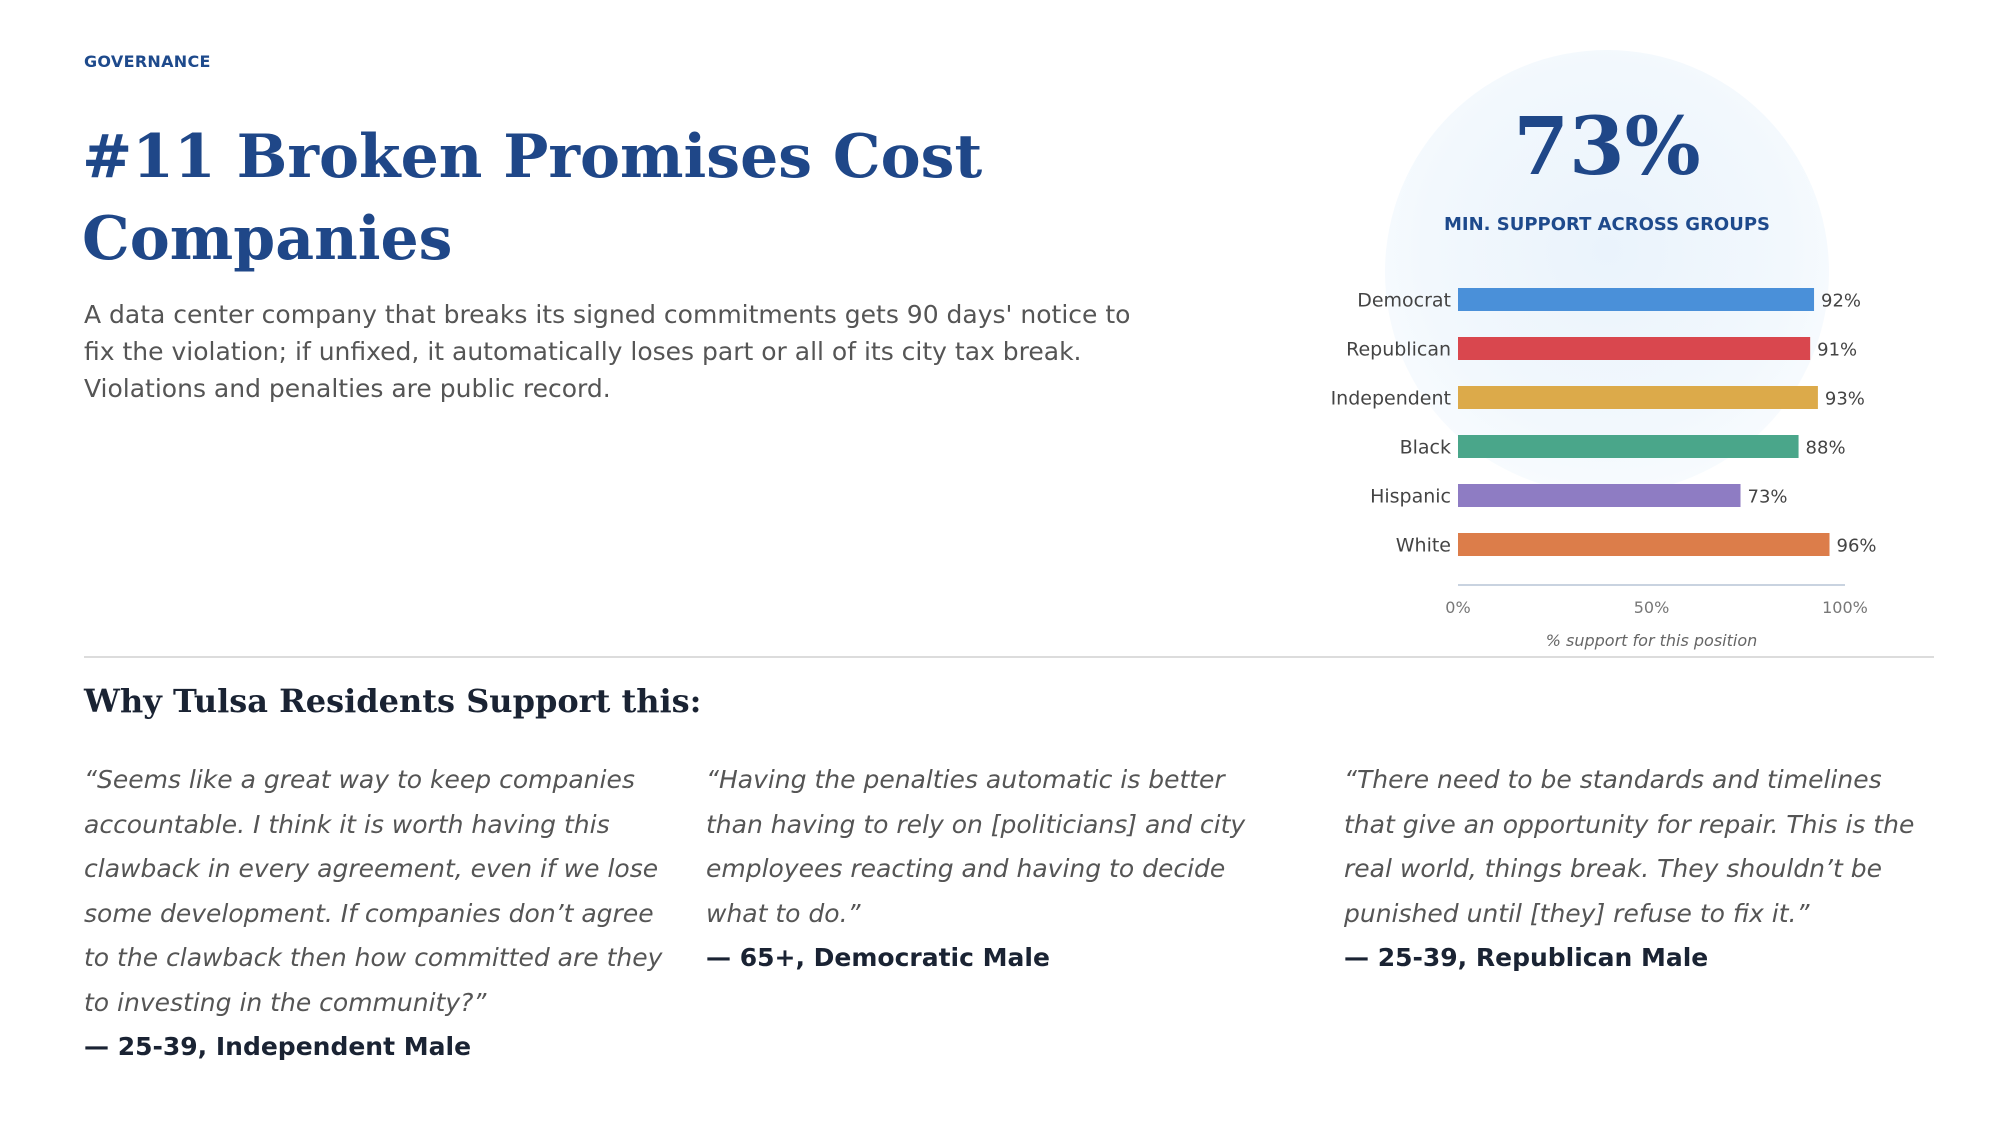  I want to click on x-axis-title: % support for this position, so click(1652, 640).